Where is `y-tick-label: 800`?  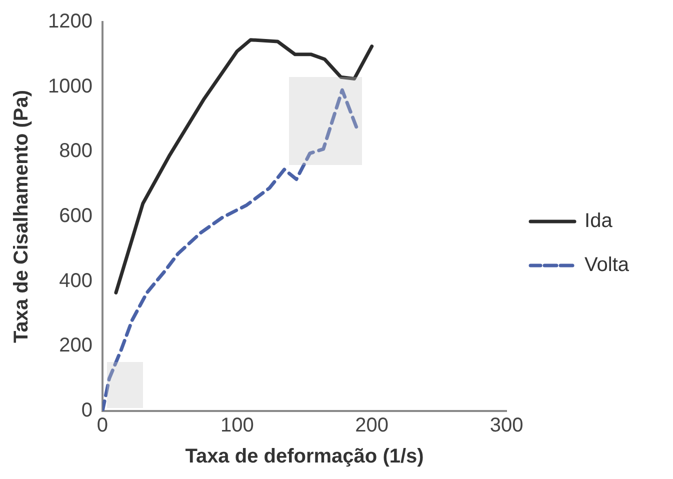 y-tick-label: 800 is located at coordinates (75, 151).